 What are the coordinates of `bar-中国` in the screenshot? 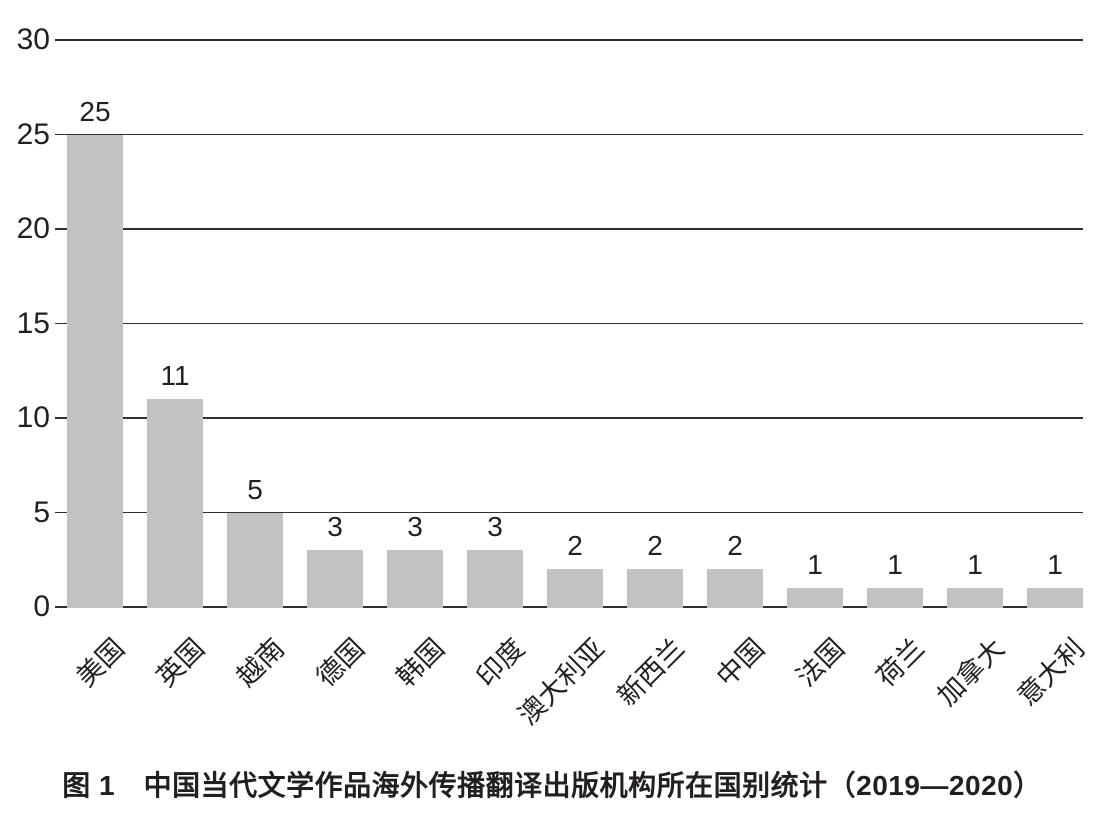 It's located at (735, 588).